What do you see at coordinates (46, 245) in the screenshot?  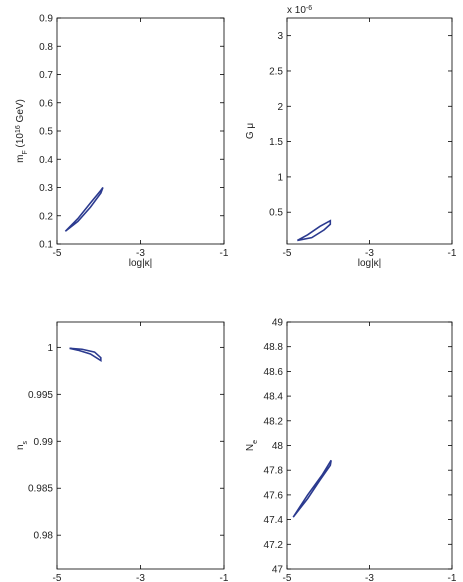 I see `y-tick-label: 0.1` at bounding box center [46, 245].